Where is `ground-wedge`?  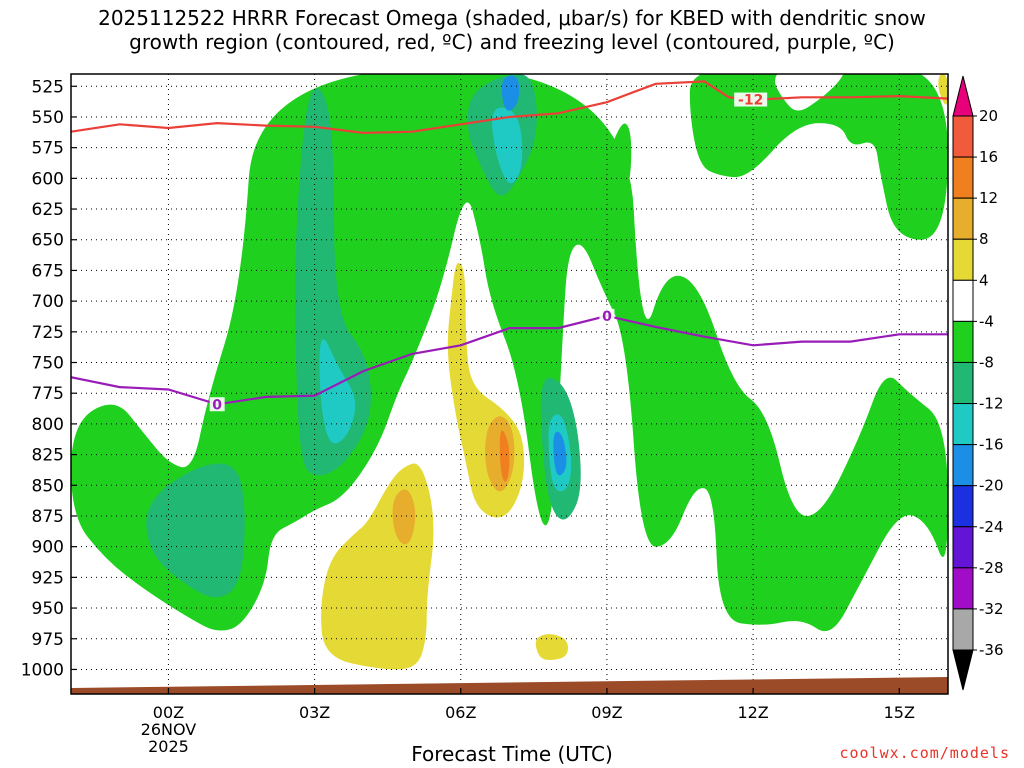 ground-wedge is located at coordinates (509, 685).